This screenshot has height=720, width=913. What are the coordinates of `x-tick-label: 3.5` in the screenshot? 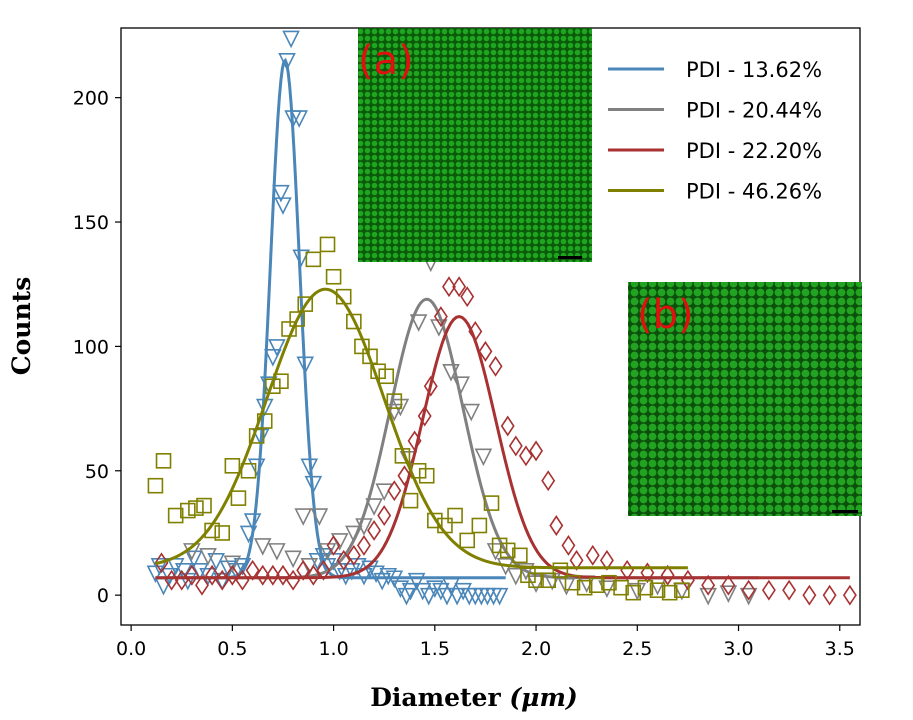 It's located at (840, 649).